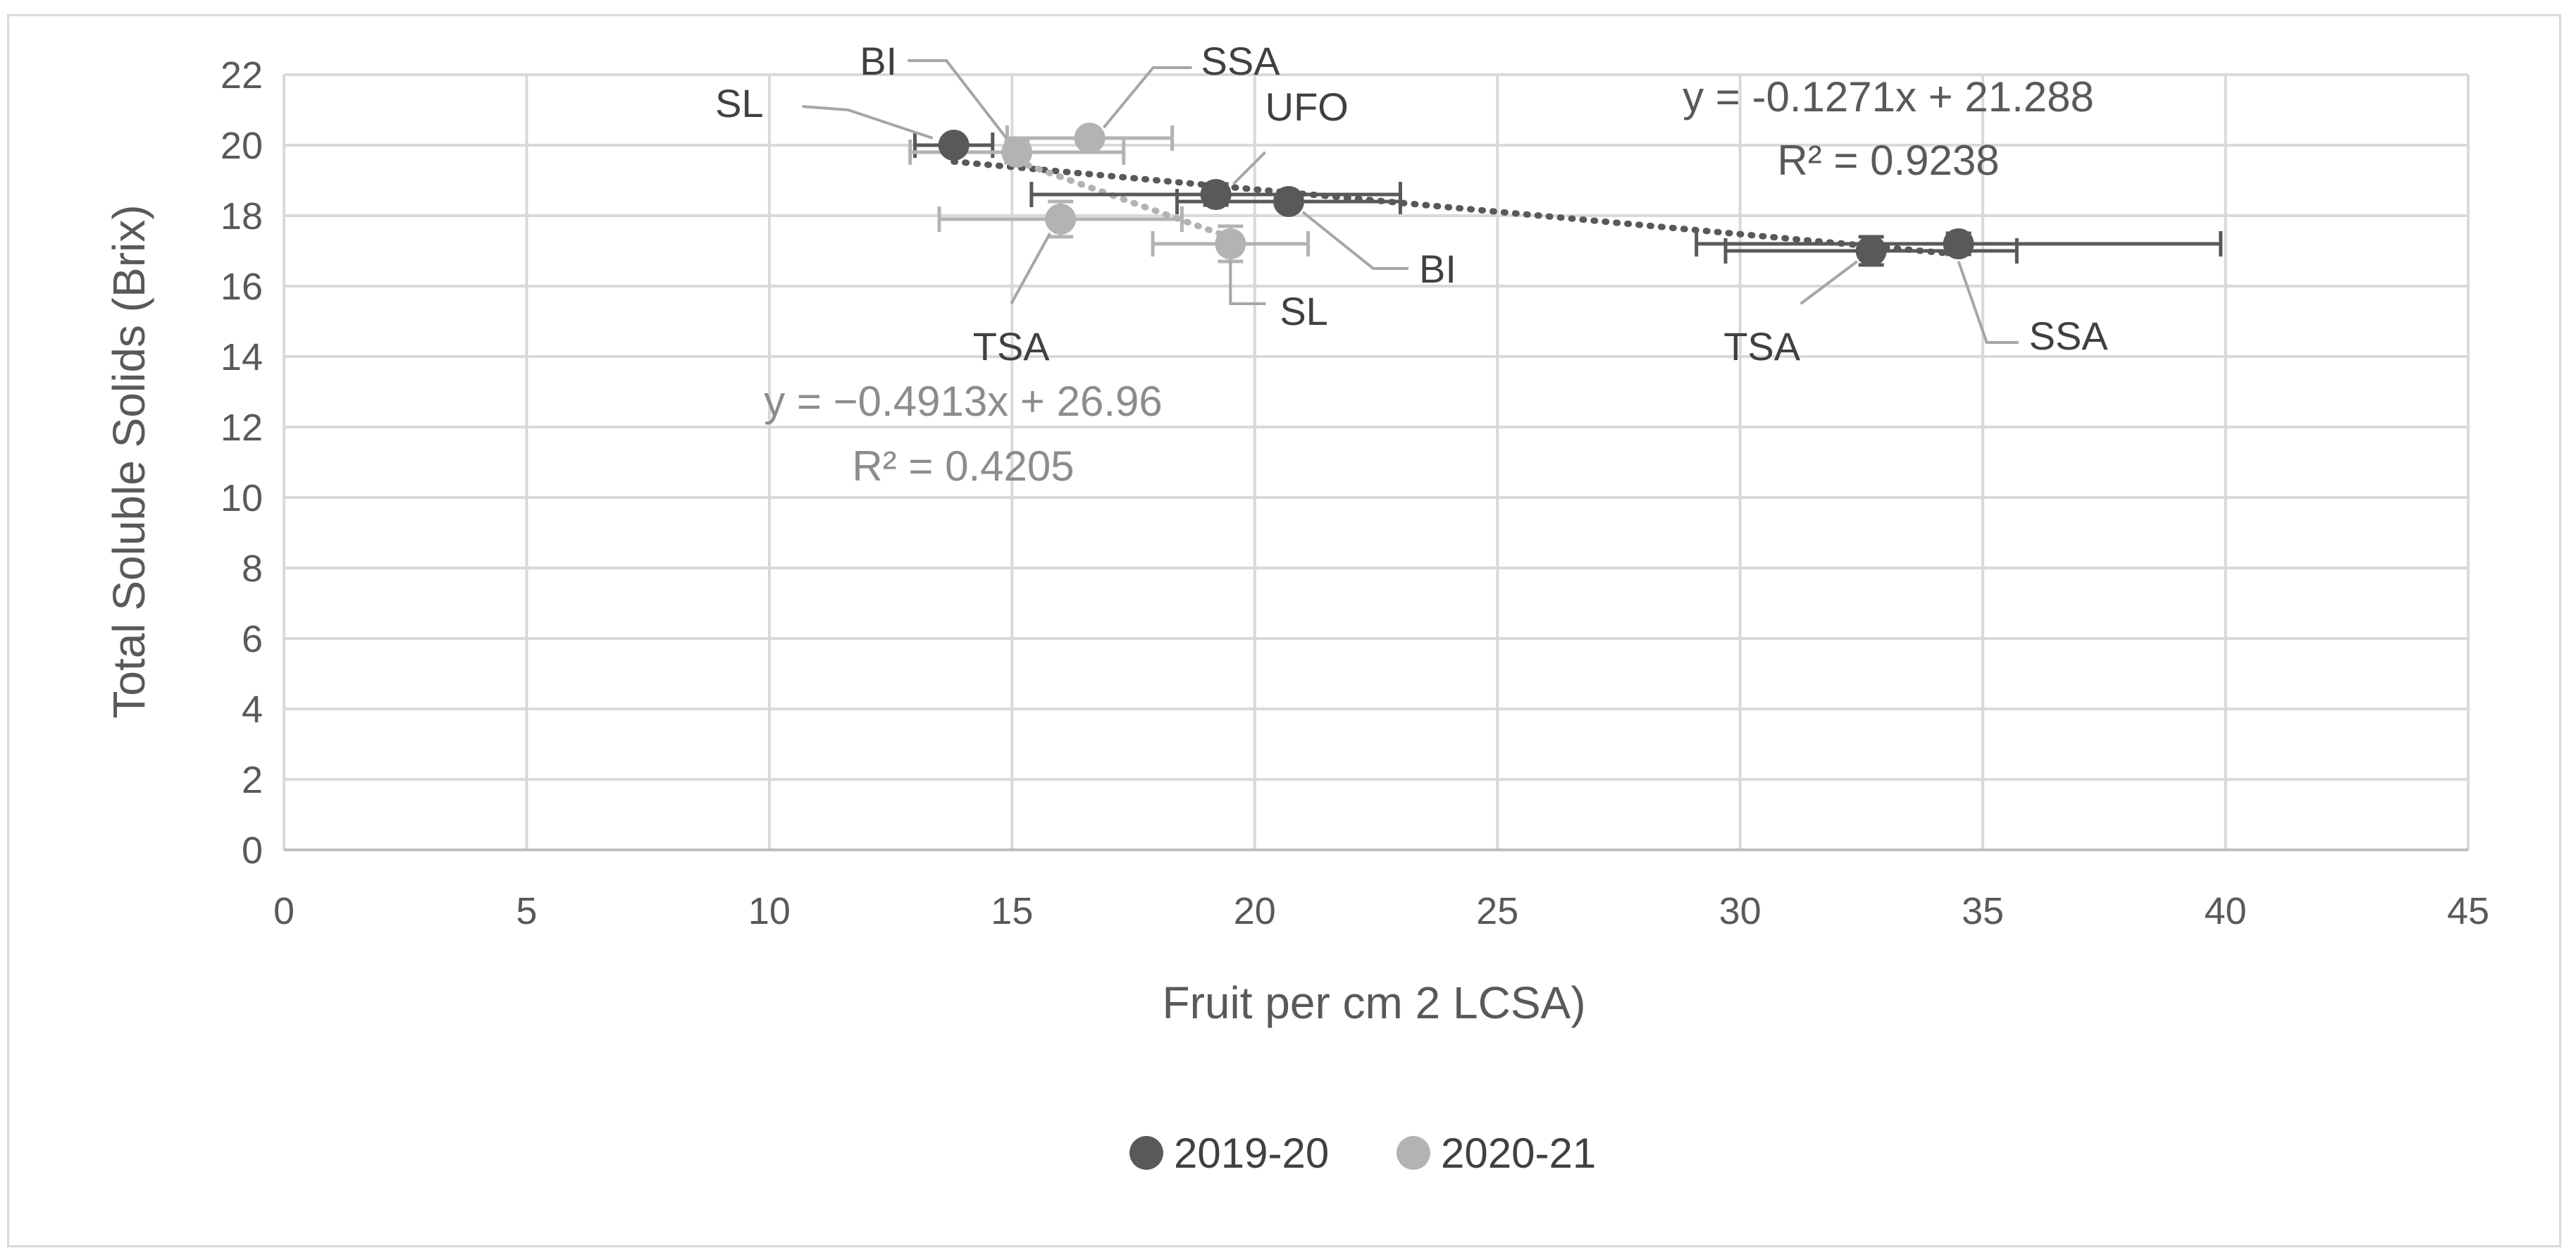 Image resolution: width=2576 pixels, height=1260 pixels. What do you see at coordinates (129, 461) in the screenshot?
I see `y-axis-title: Total Soluble Solids (Brix)` at bounding box center [129, 461].